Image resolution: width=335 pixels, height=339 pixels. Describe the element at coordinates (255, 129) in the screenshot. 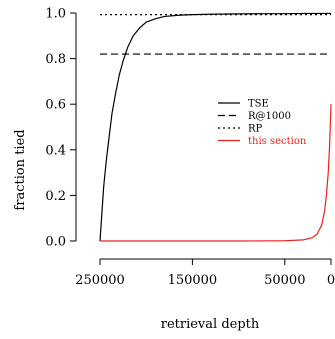

I see `legend-label: RP` at that location.